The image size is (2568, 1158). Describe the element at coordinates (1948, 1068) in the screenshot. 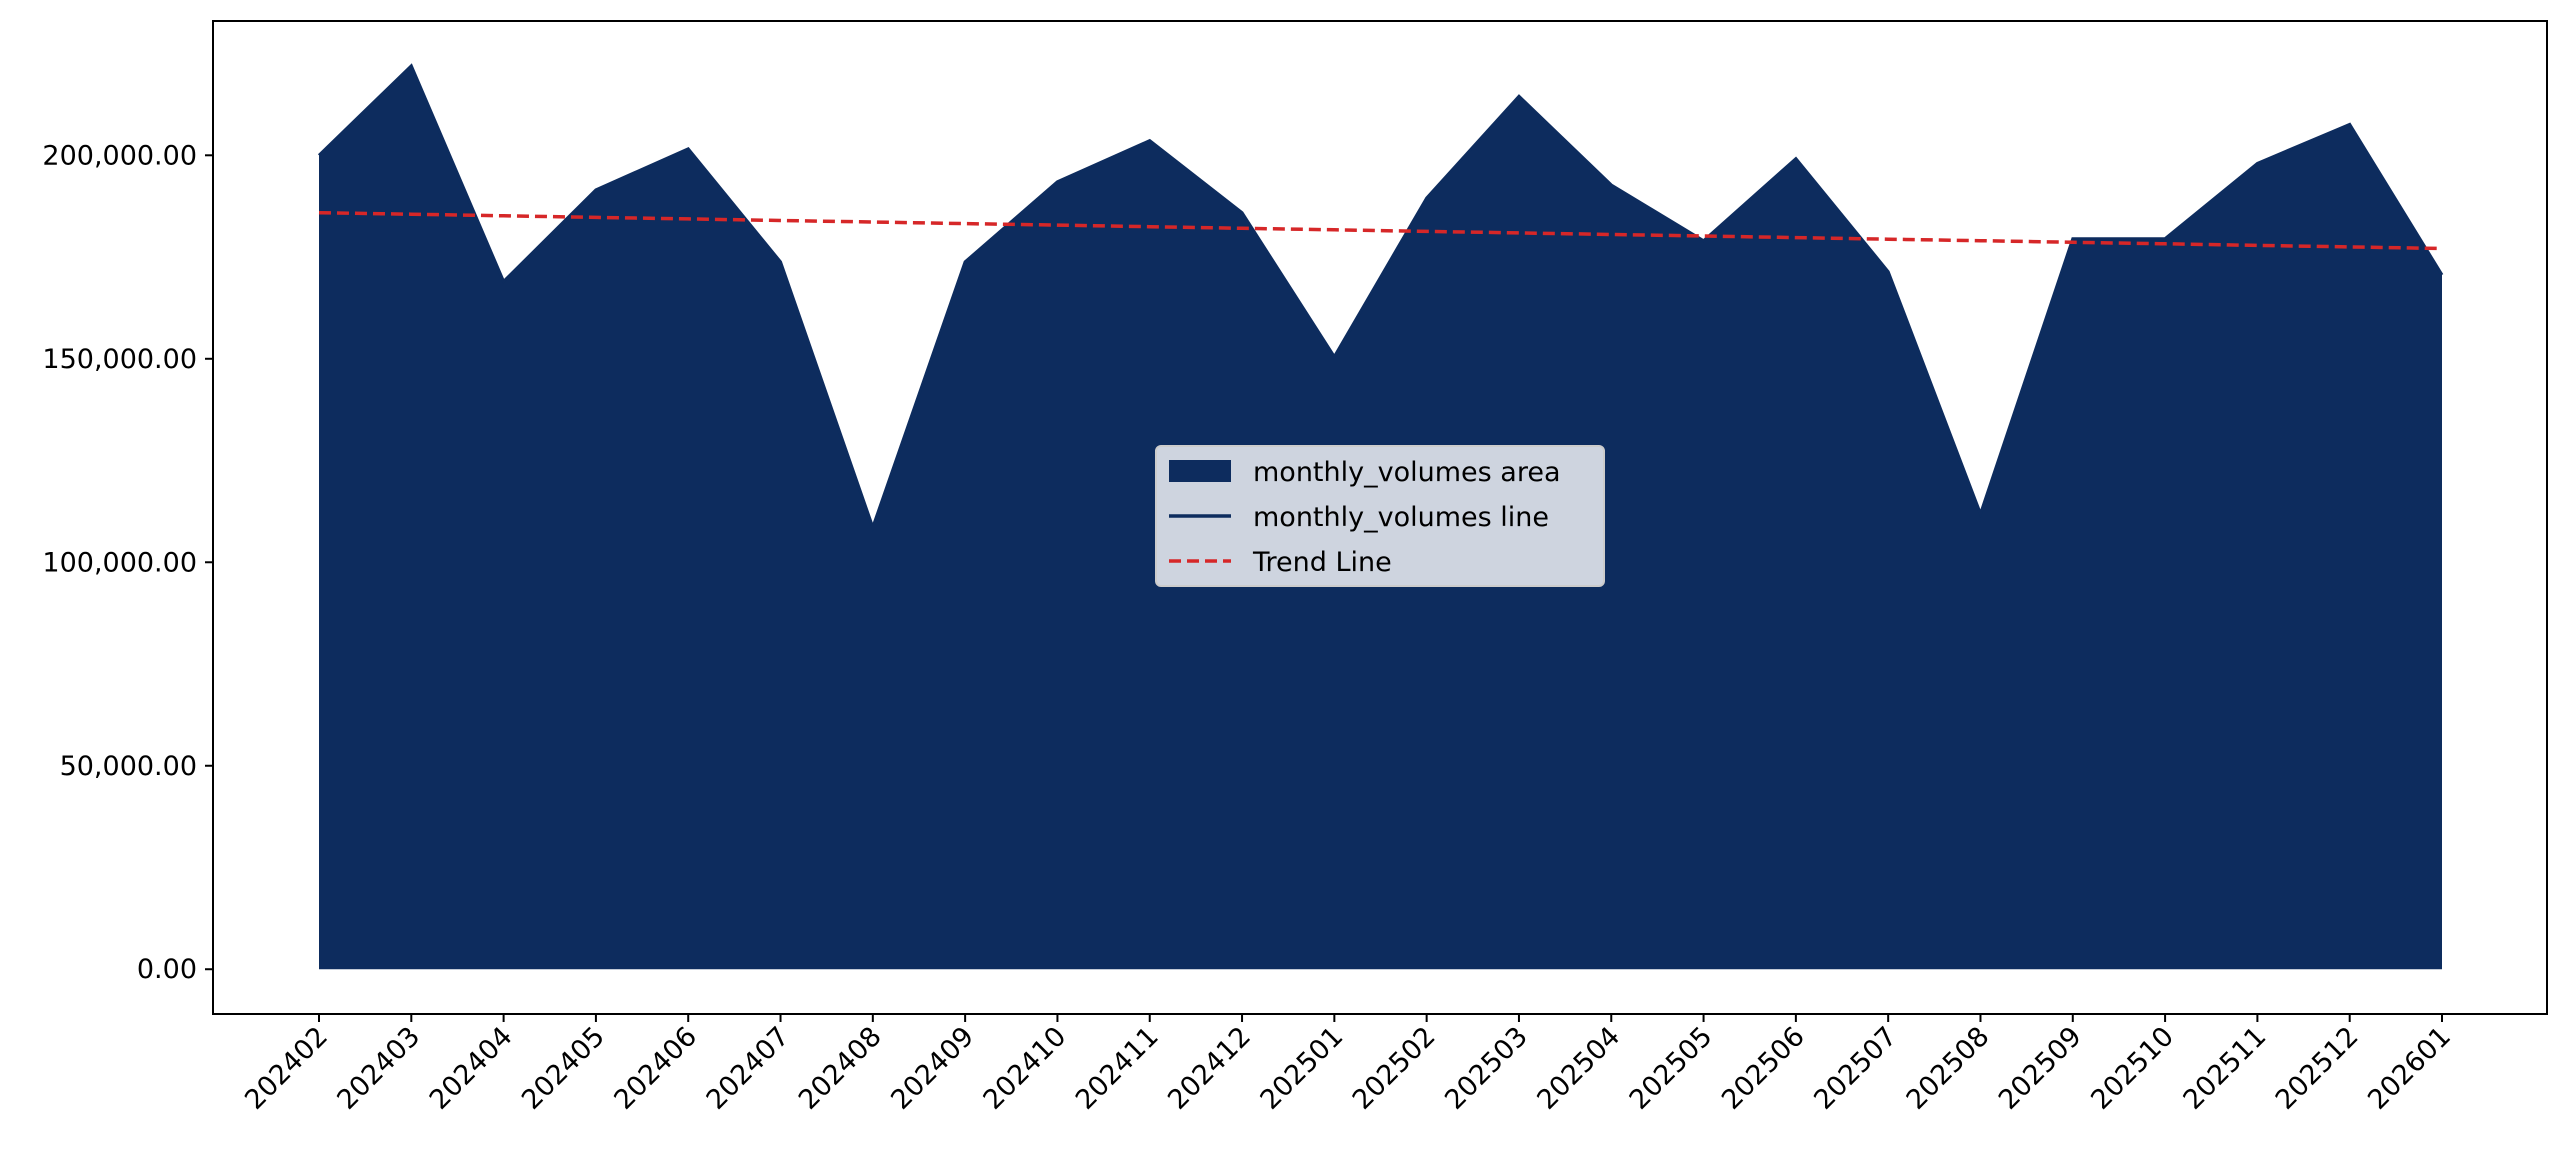

I see `x-tick-label: 202508` at that location.